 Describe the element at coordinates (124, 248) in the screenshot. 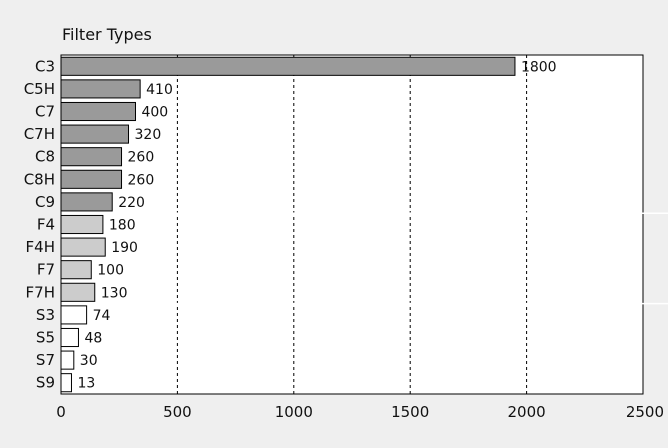

I see `data-label: 190` at that location.